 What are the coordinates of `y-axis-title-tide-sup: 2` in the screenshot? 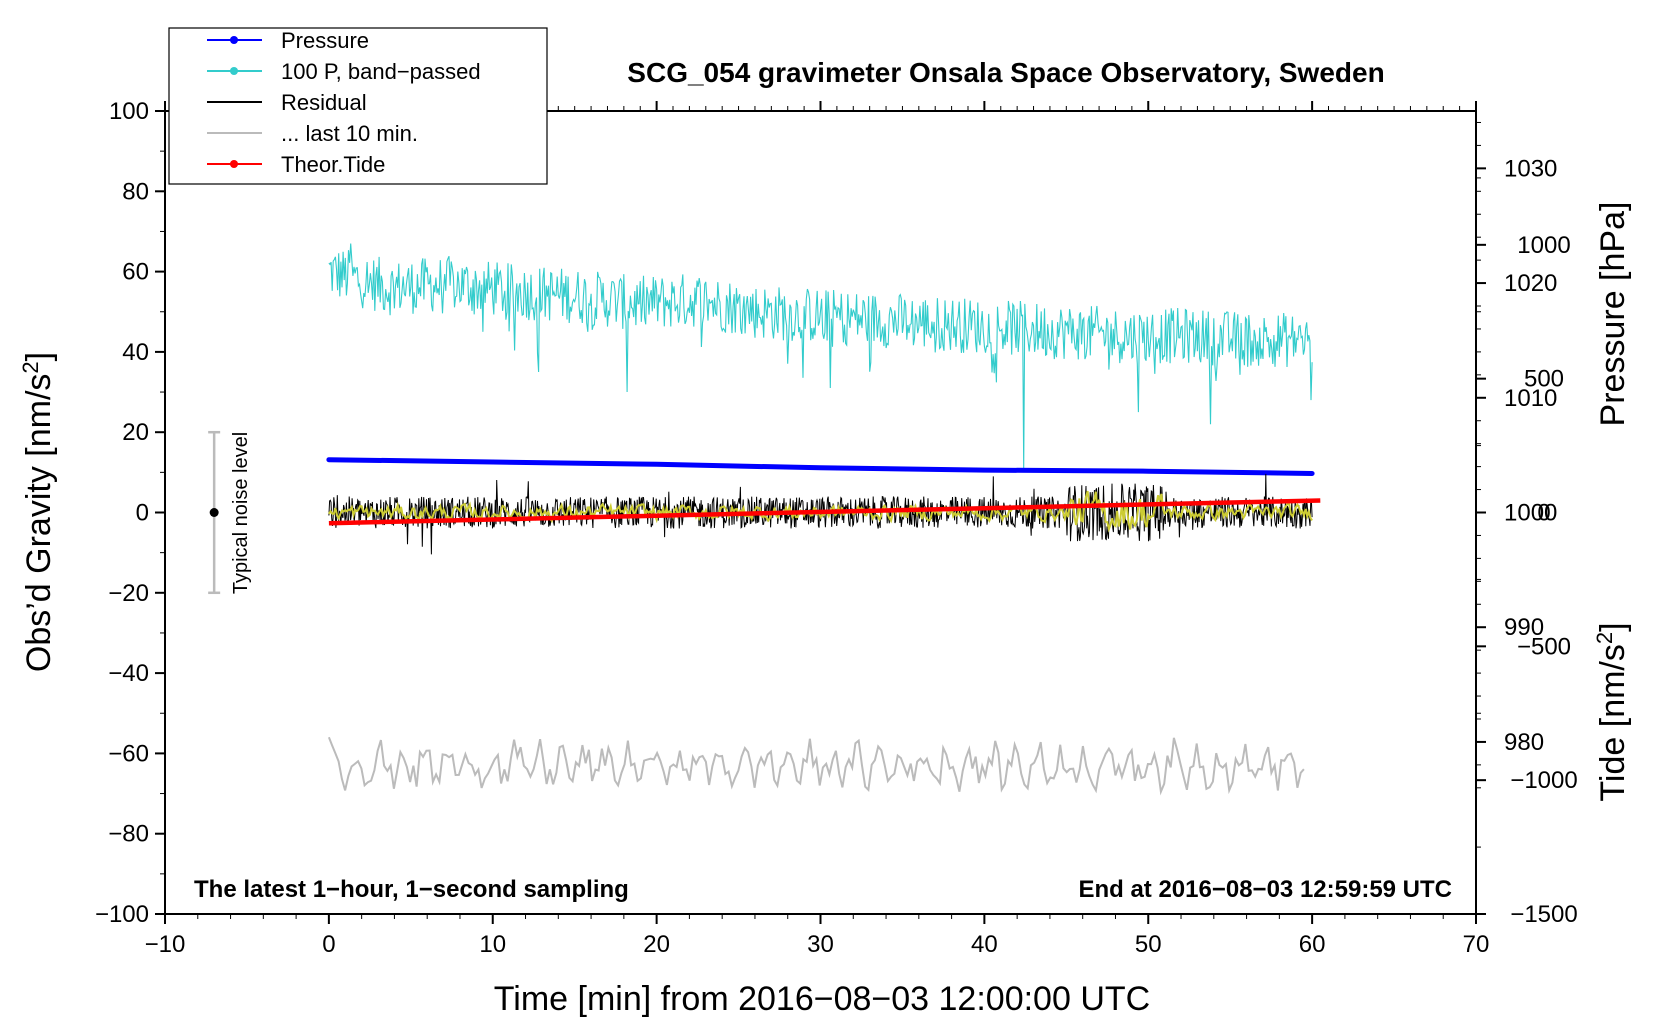 It's located at (1604, 638).